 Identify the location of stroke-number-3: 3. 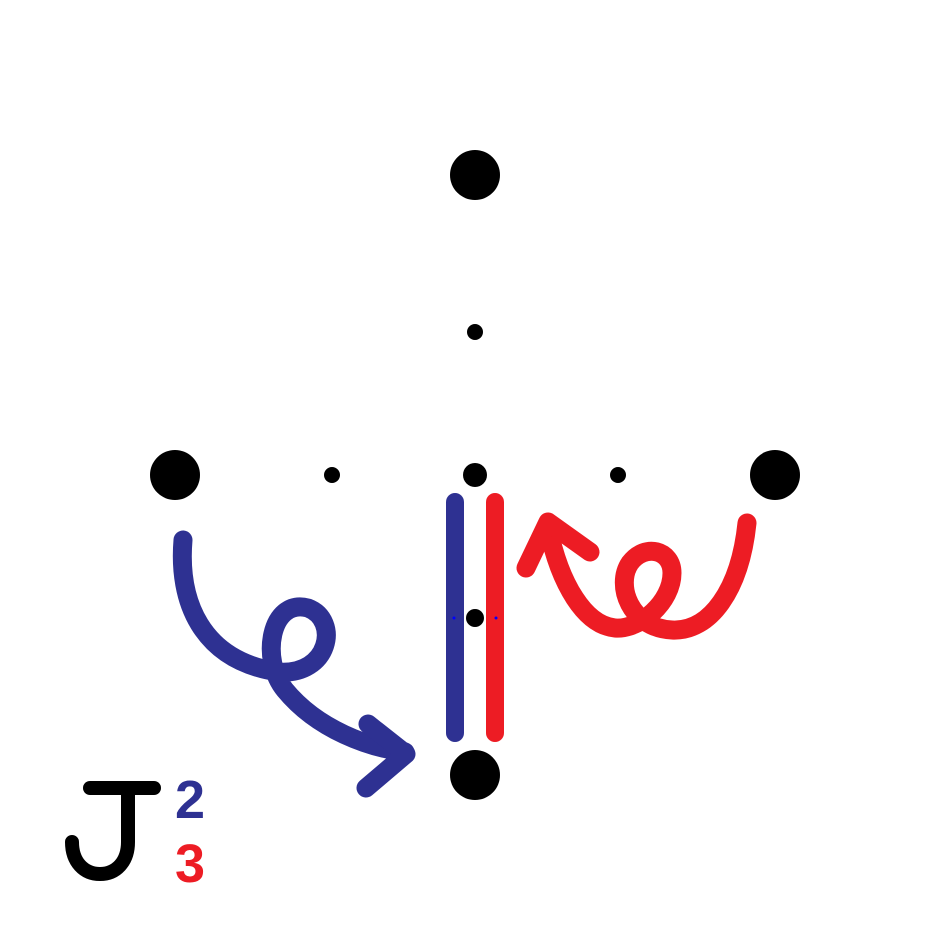
(190, 864).